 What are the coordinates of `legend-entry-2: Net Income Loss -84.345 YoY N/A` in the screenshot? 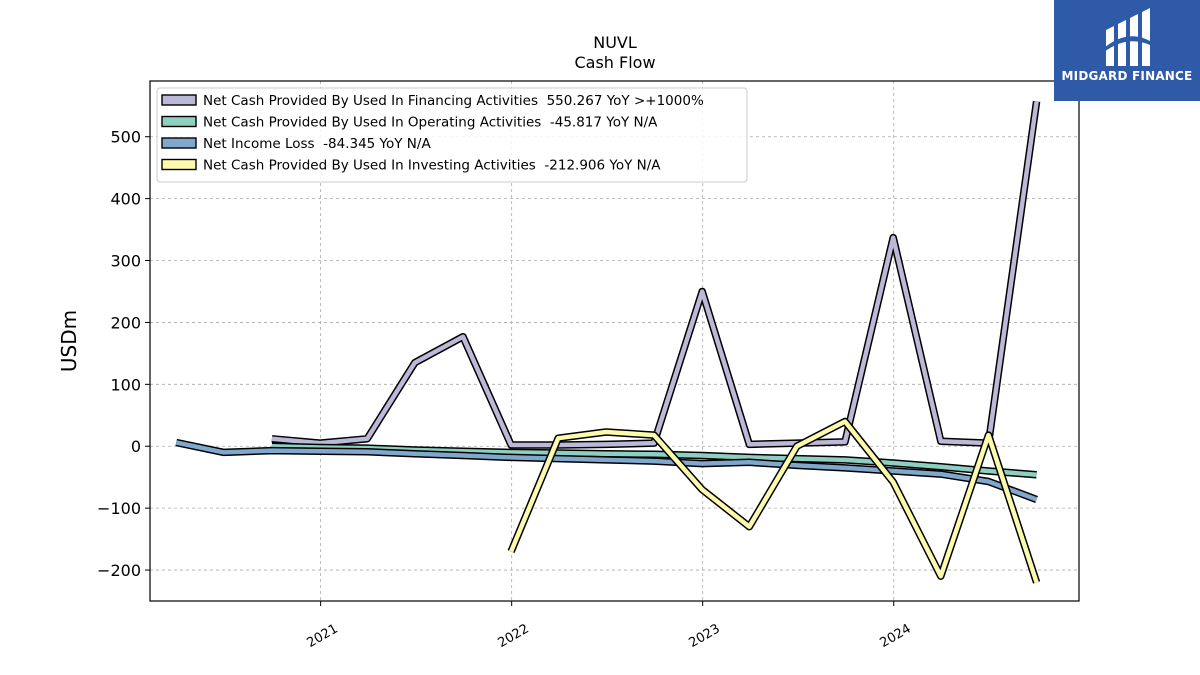 It's located at (317, 144).